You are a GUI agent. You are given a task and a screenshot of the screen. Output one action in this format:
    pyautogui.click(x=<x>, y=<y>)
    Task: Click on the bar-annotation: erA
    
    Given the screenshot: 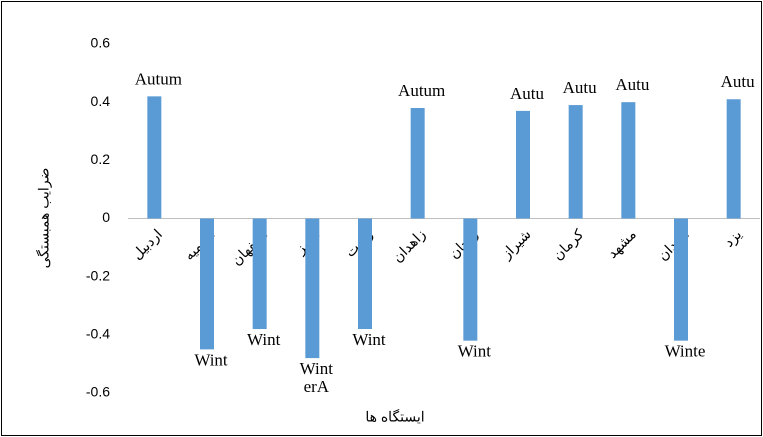 What is the action you would take?
    pyautogui.click(x=317, y=386)
    